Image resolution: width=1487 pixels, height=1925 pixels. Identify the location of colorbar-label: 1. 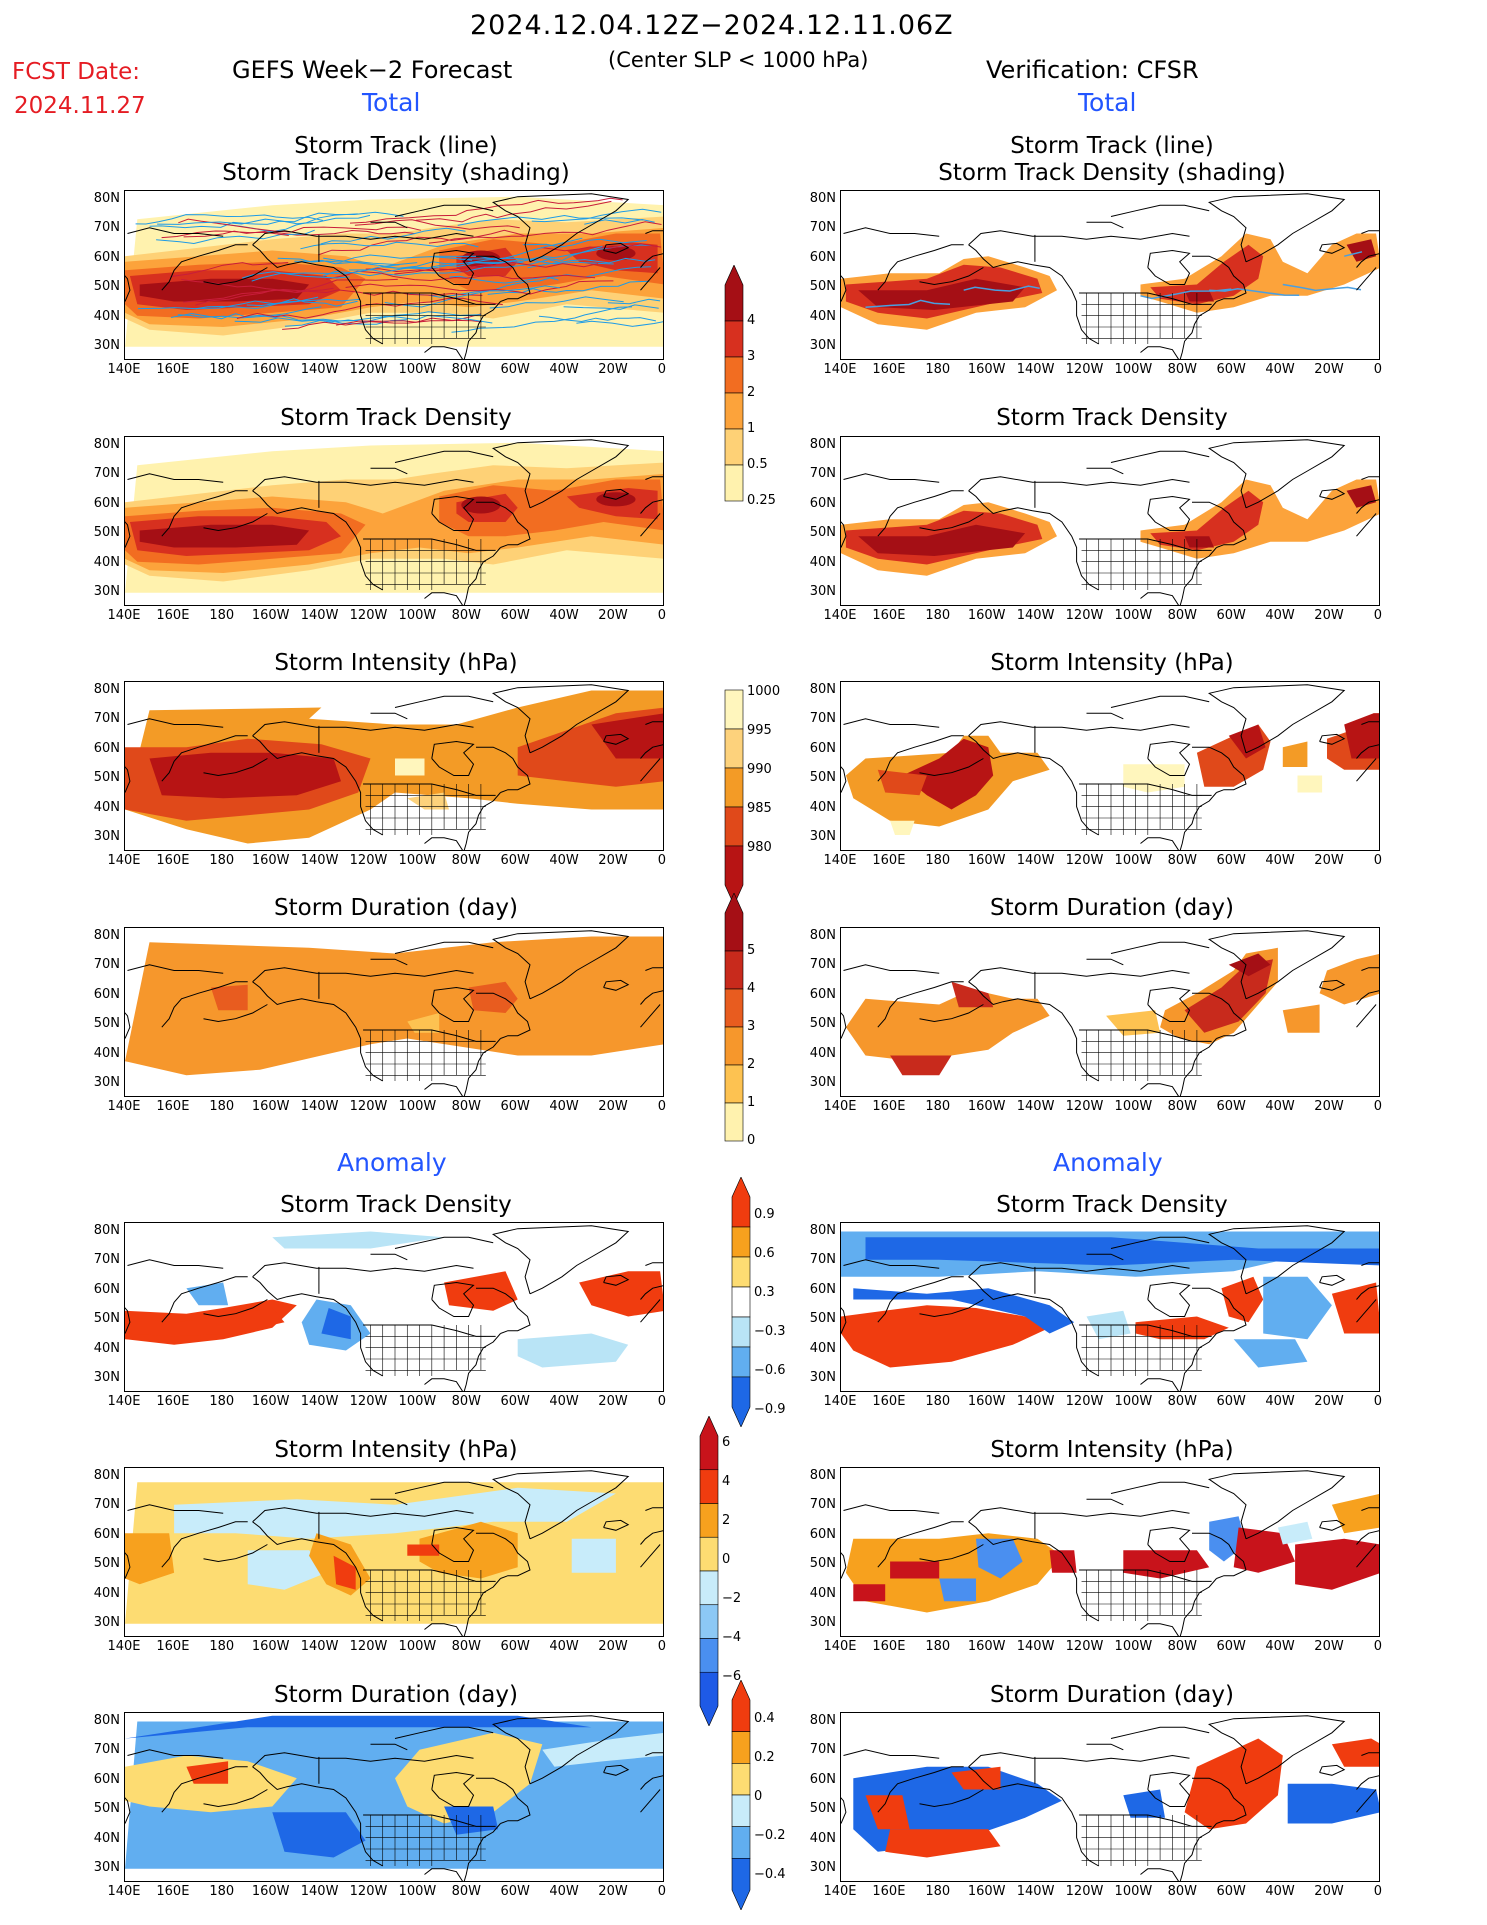
(751, 1102).